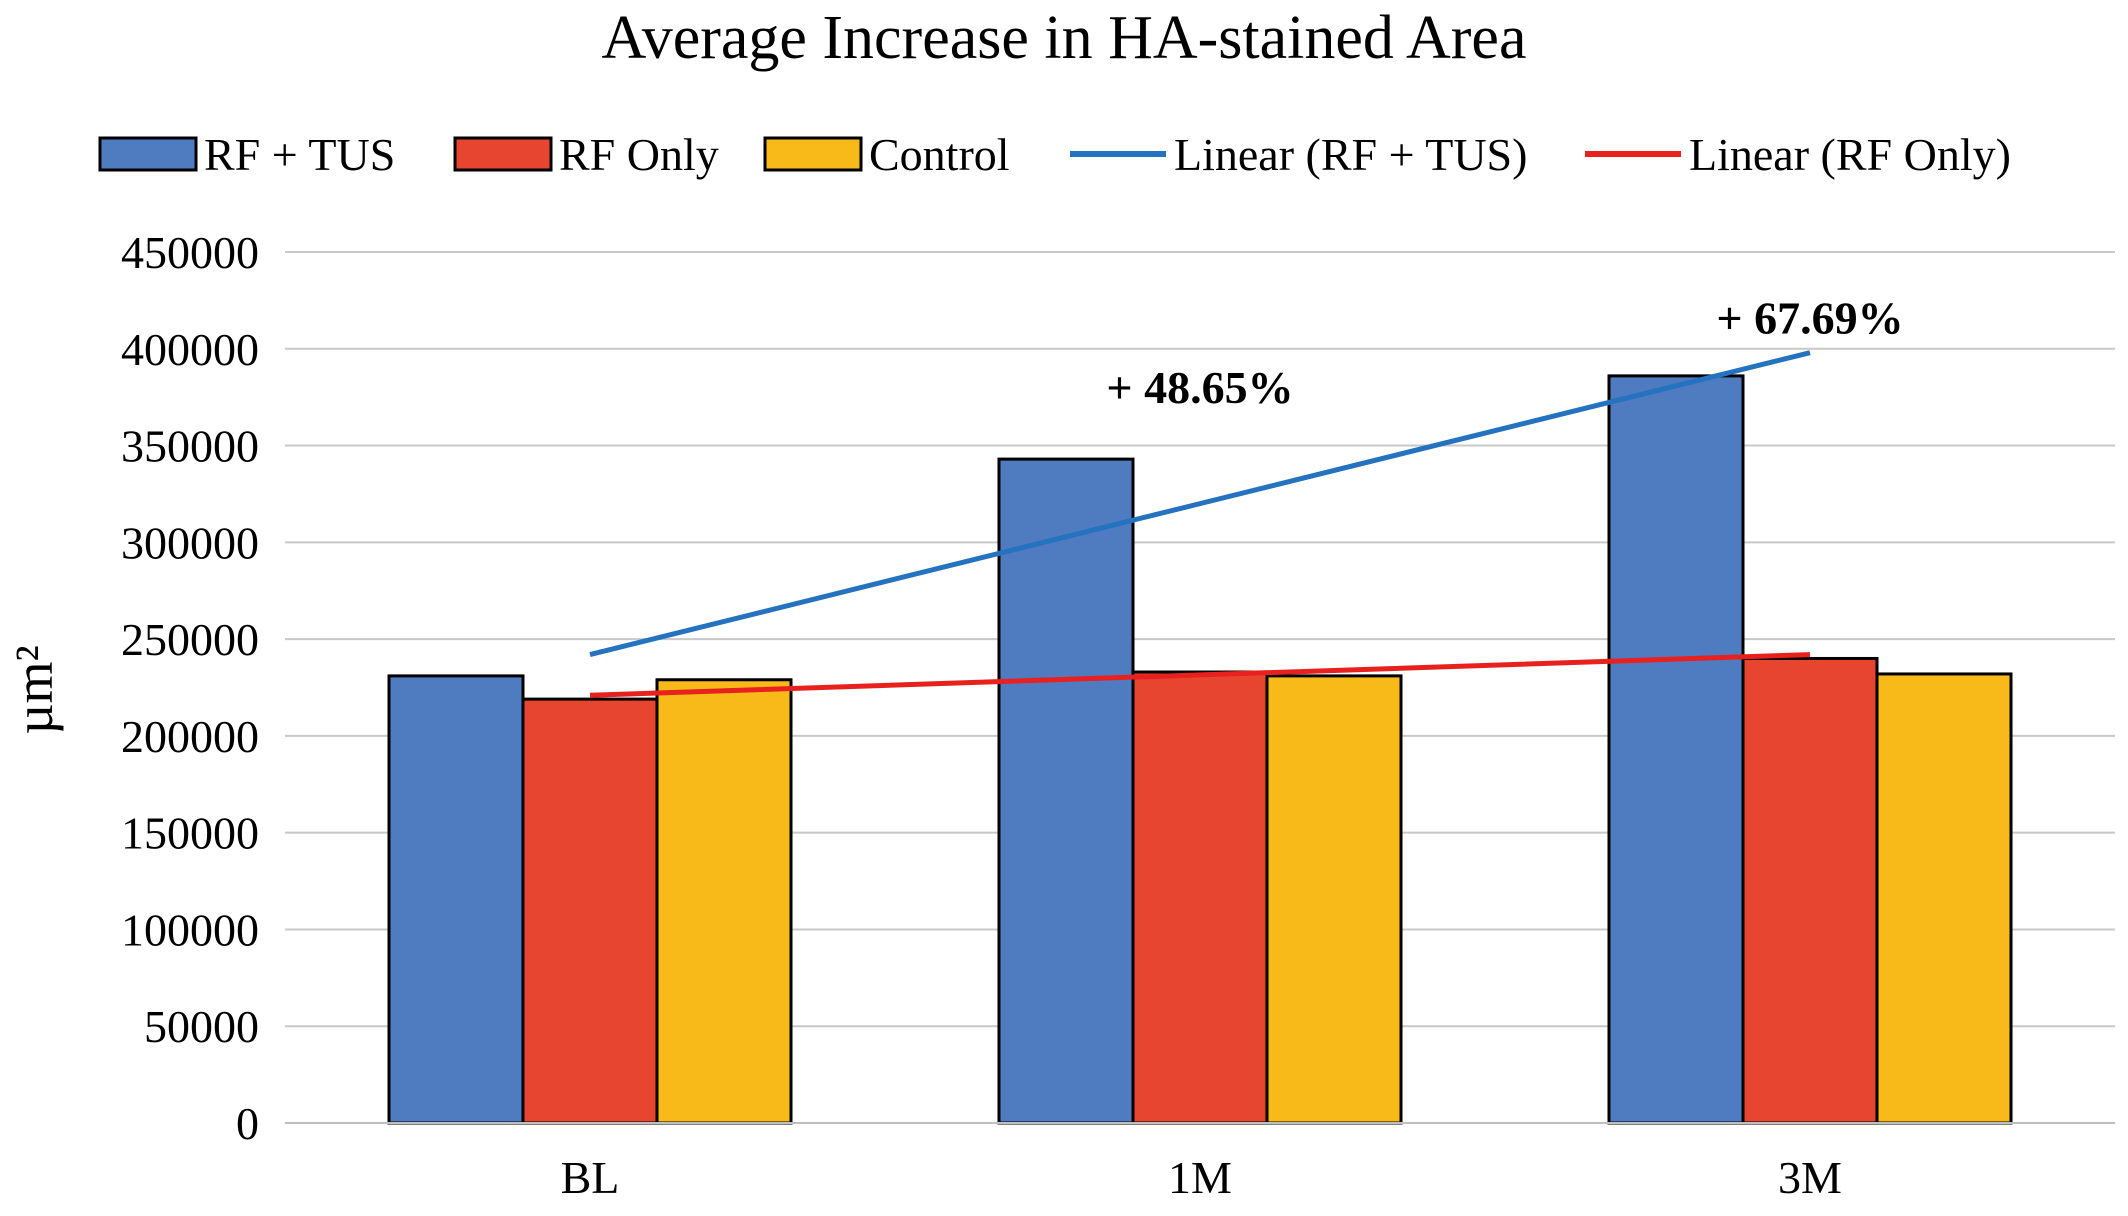 This screenshot has width=2128, height=1216. I want to click on x-tick-label: BL, so click(590, 1177).